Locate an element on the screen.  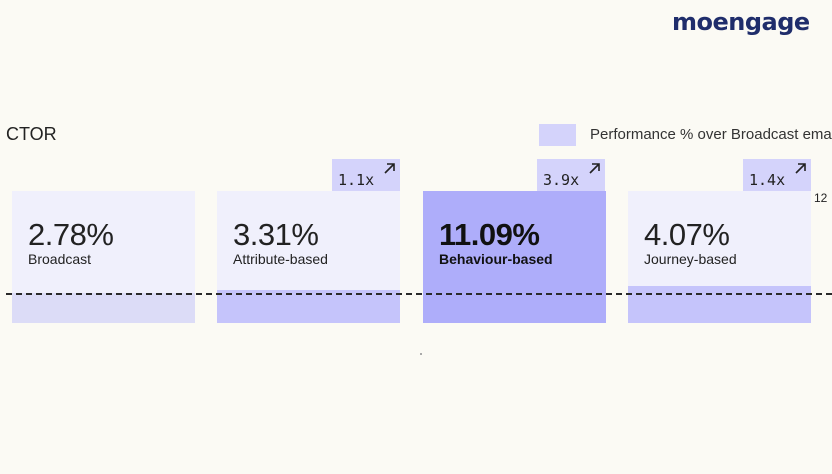
value-label-attribute-based: 3.31% is located at coordinates (276, 234).